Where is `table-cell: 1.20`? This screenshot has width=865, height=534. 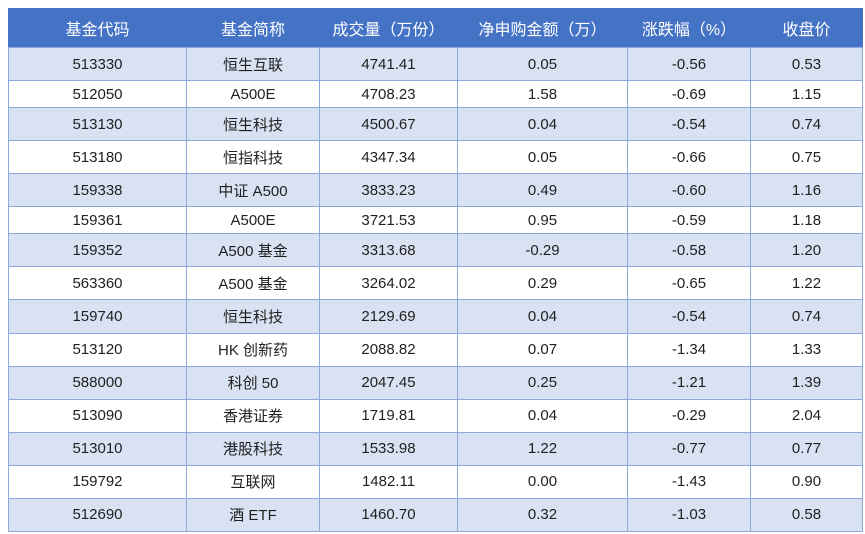 table-cell: 1.20 is located at coordinates (806, 250).